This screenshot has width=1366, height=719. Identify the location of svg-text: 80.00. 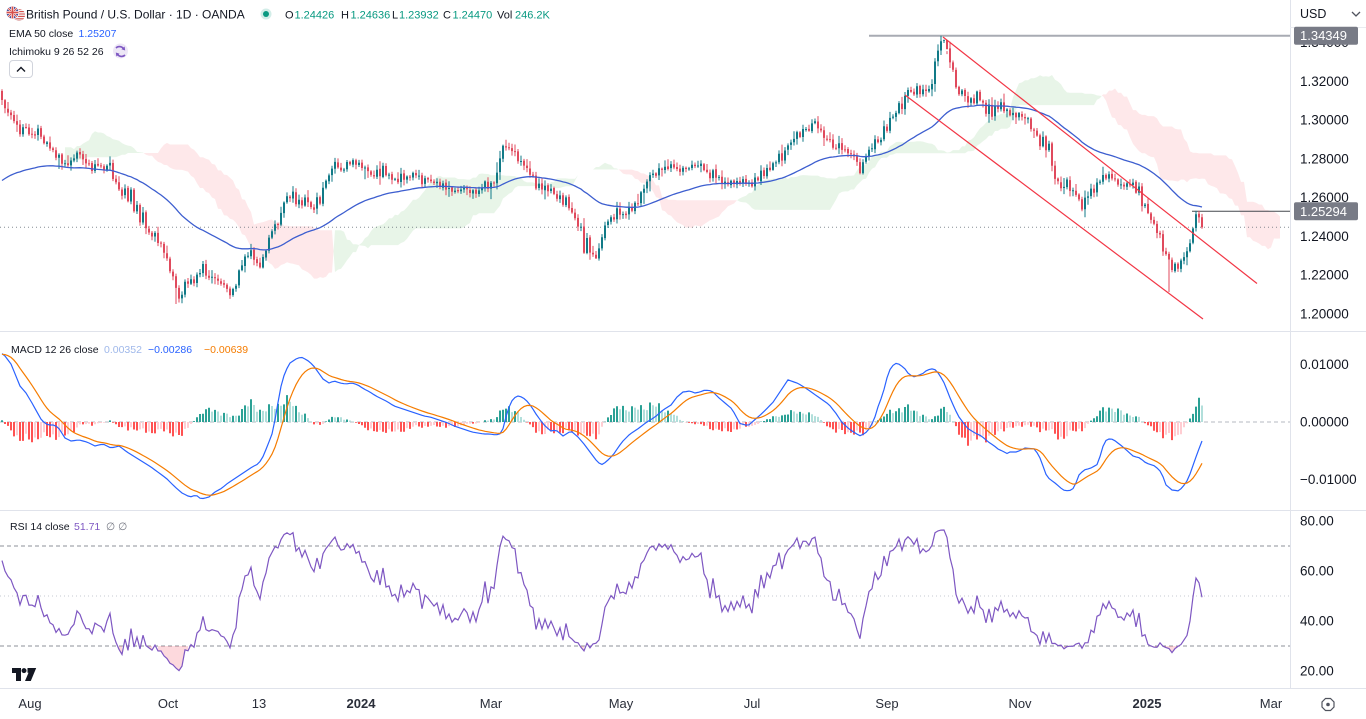
(1317, 521).